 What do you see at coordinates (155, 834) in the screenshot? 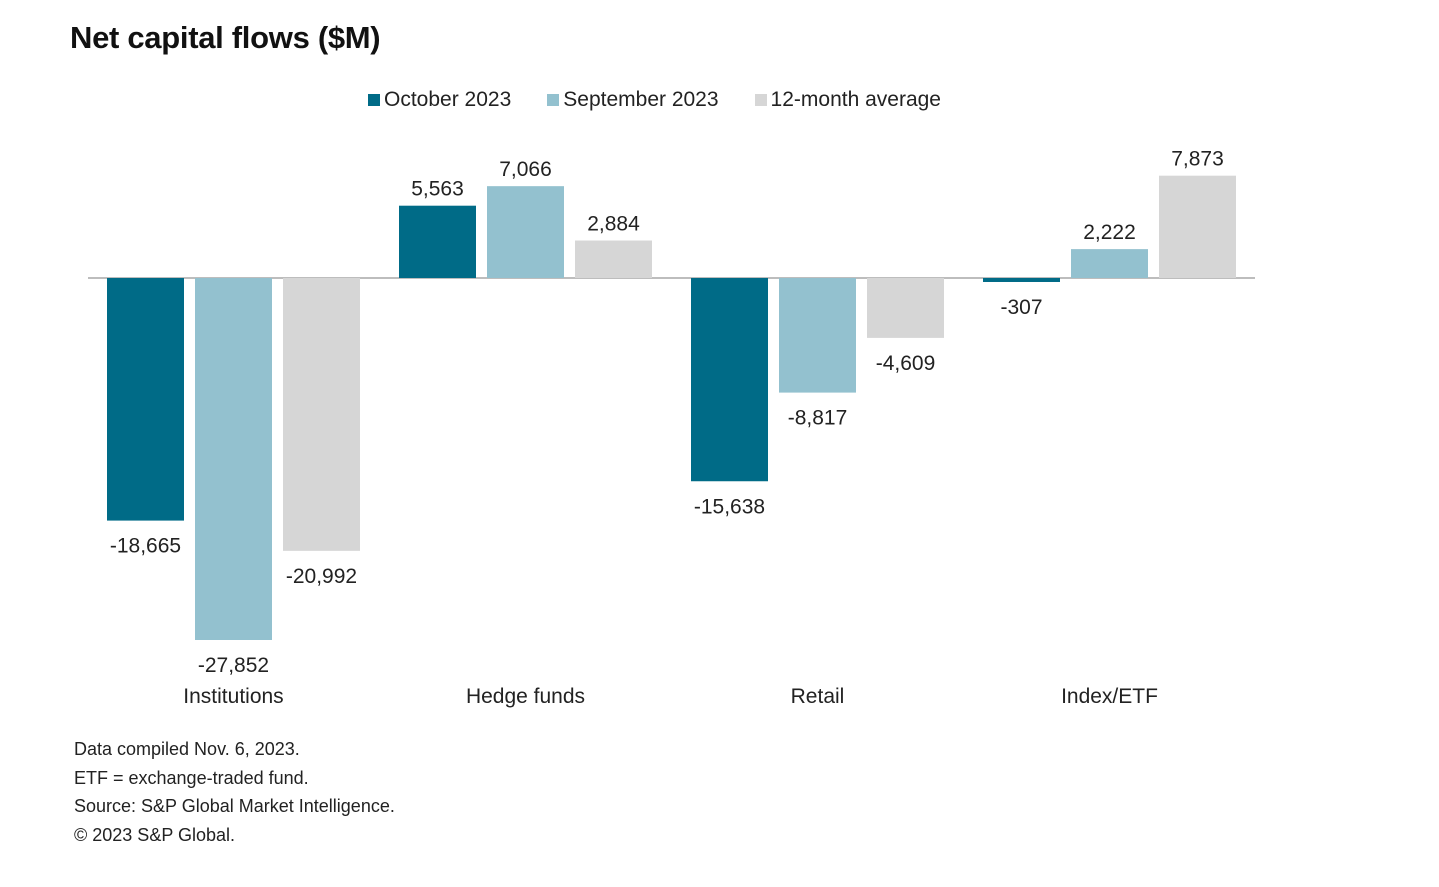
I see `note-copyright: © 2023 S&P Global.` at bounding box center [155, 834].